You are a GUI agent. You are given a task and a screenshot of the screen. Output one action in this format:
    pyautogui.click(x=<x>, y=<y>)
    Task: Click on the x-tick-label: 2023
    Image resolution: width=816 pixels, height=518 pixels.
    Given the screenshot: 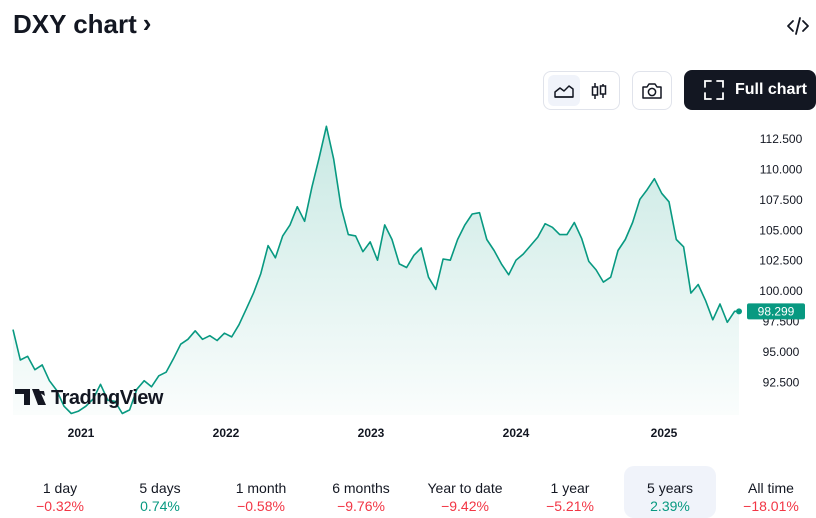 What is the action you would take?
    pyautogui.click(x=371, y=433)
    